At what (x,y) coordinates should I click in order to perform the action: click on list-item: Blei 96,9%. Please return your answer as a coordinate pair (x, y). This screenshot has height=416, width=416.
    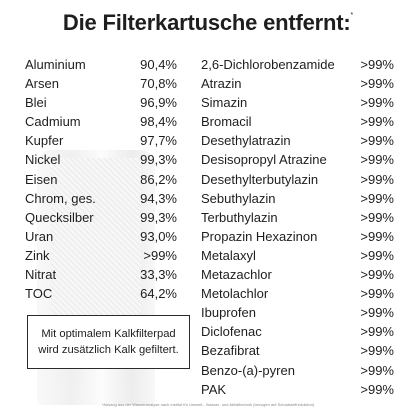
    Looking at the image, I should click on (101, 102).